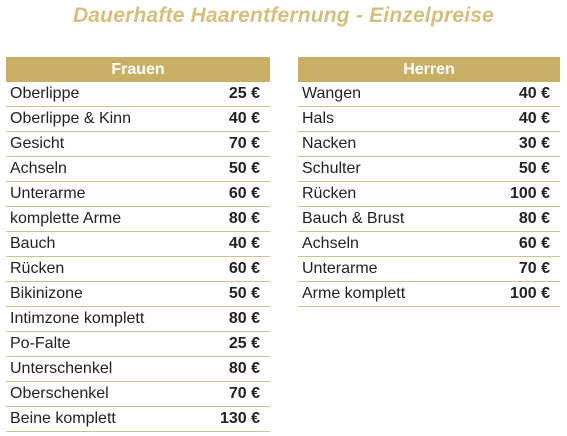 This screenshot has height=436, width=567. I want to click on table-row: Bikinizone 50 €, so click(138, 294).